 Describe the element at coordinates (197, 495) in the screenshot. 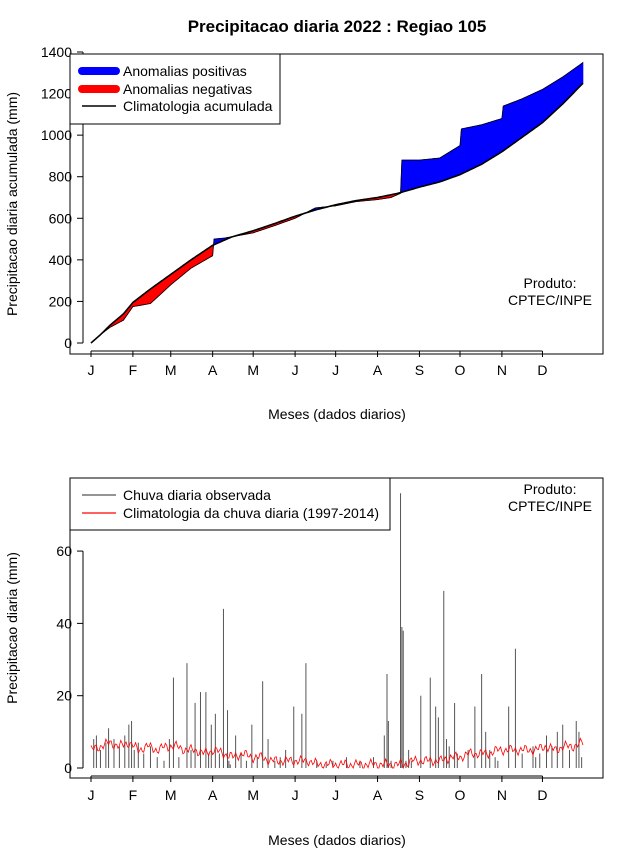

I see `legend-label-observed: Chuva diaria observada` at that location.